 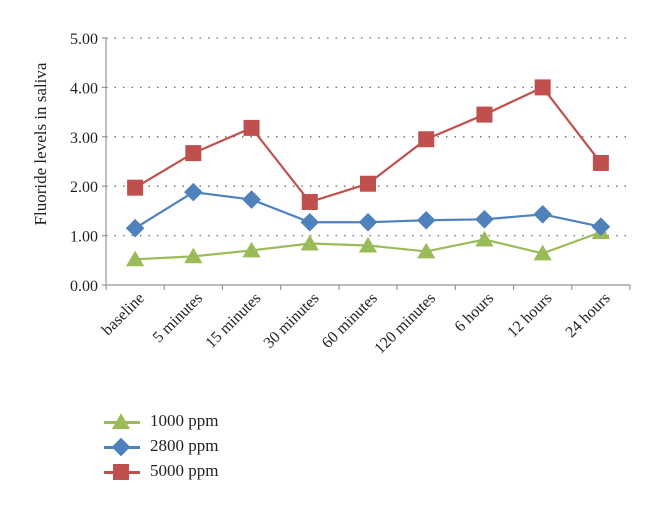 What do you see at coordinates (529, 315) in the screenshot?
I see `x-tick-label: 12 hours` at bounding box center [529, 315].